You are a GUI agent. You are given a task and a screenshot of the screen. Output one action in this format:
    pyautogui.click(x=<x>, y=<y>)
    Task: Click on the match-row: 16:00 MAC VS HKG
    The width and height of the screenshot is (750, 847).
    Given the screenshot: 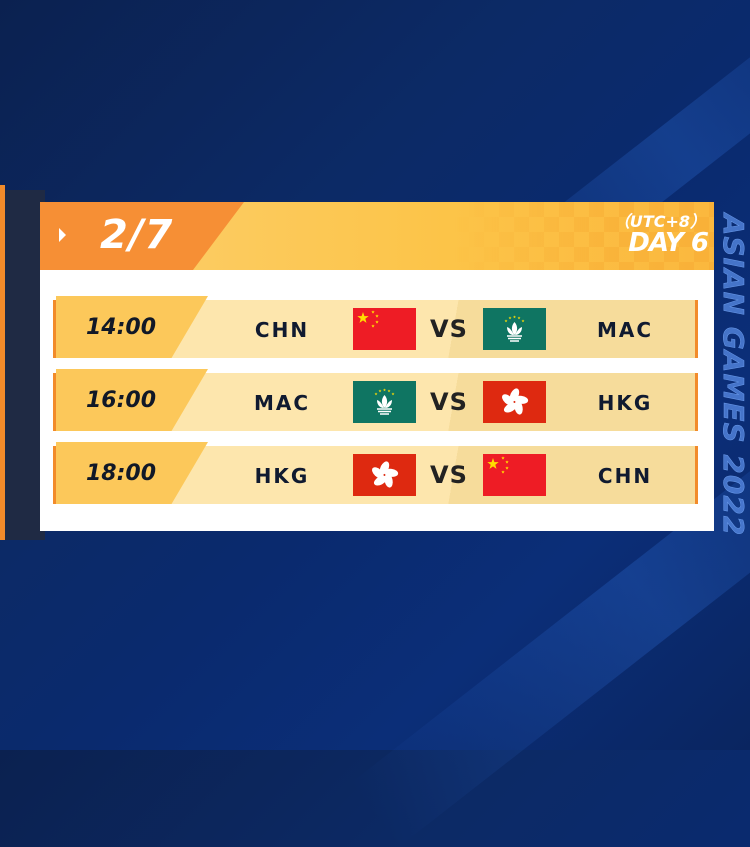 What is the action you would take?
    pyautogui.click(x=375, y=400)
    